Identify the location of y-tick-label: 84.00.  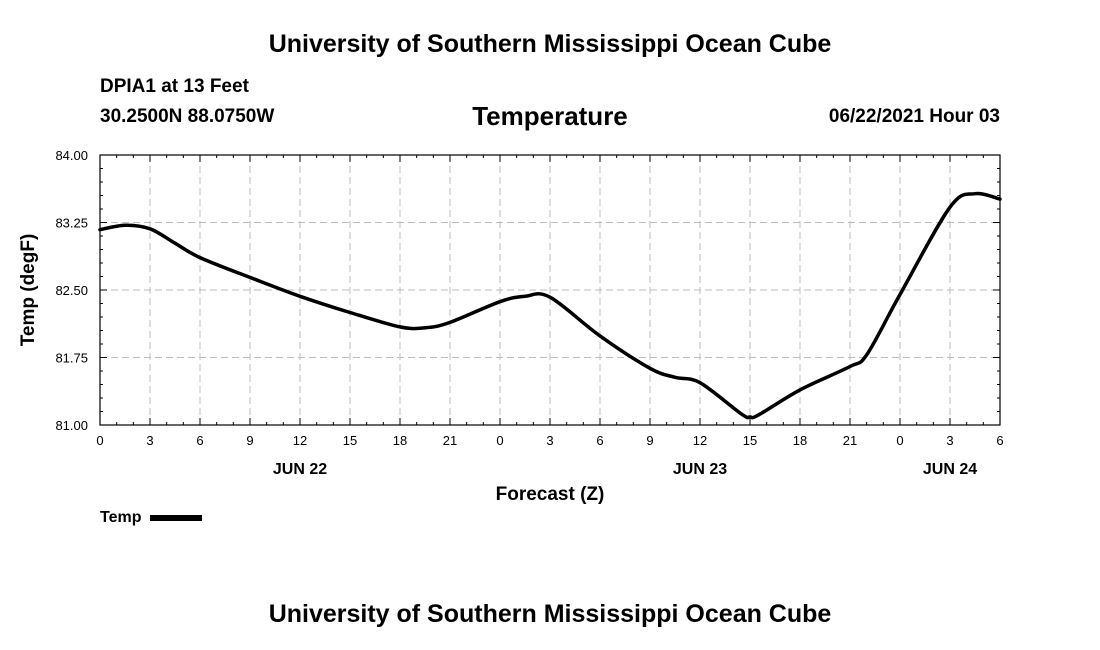
(71, 155).